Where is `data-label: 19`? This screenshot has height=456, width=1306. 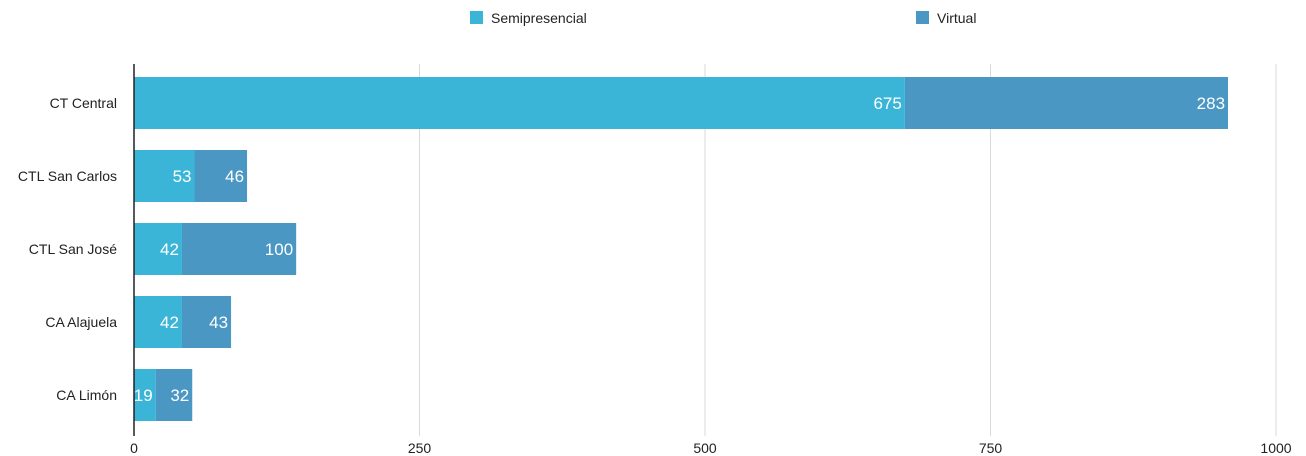 data-label: 19 is located at coordinates (143, 395).